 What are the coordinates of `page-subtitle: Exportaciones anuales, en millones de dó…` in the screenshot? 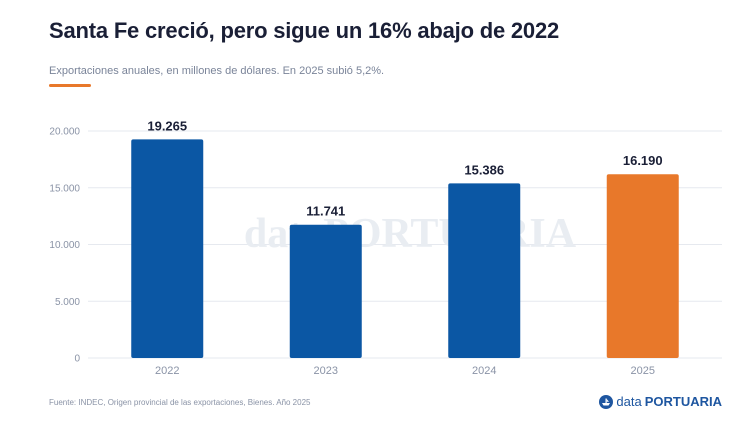 It's located at (217, 71).